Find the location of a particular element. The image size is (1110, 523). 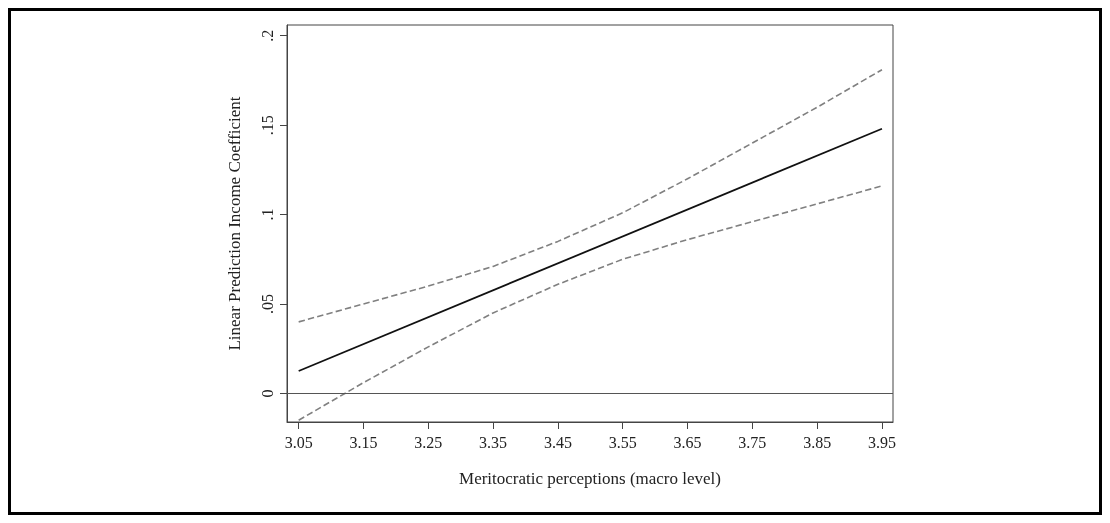

x-tick-label: 3.55 is located at coordinates (622, 442).